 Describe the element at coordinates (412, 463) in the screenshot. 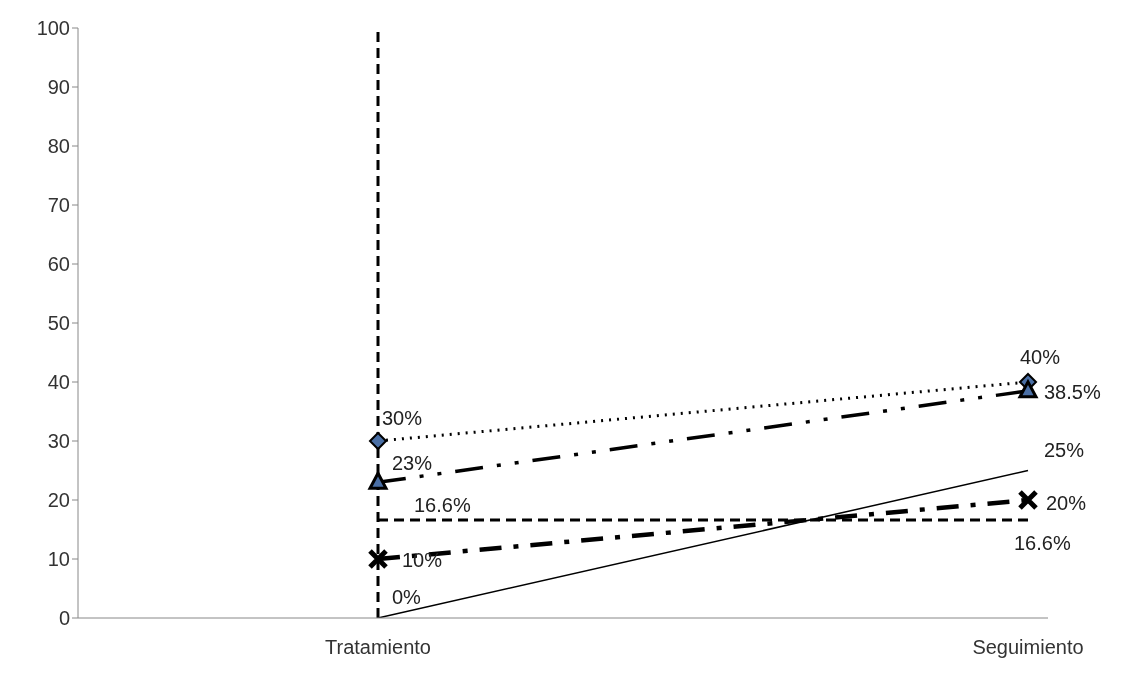

I see `data-label: 23%` at that location.